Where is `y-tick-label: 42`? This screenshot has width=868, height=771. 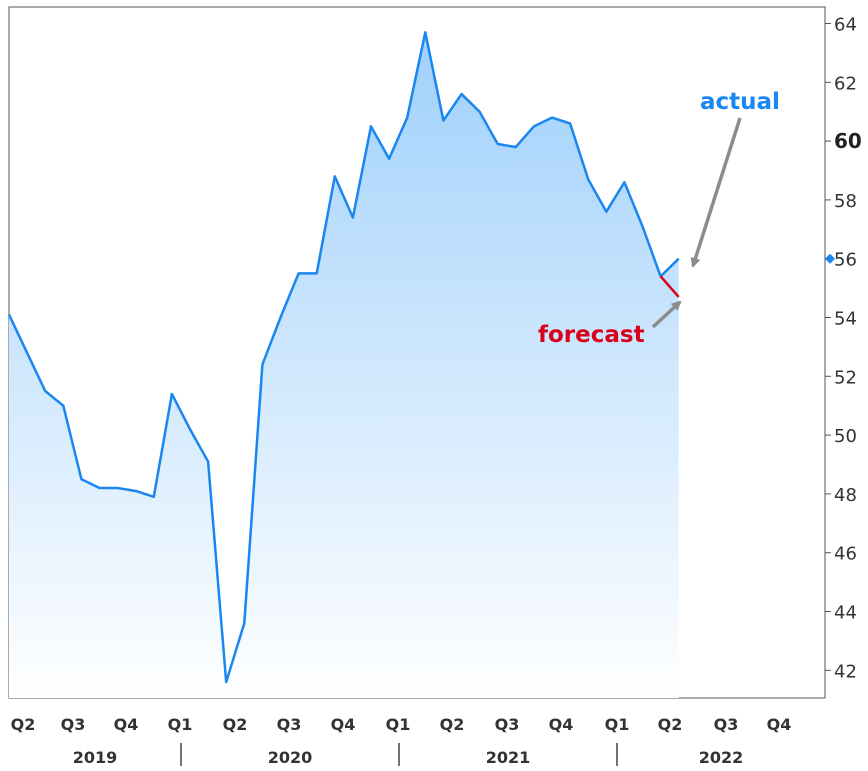
y-tick-label: 42 is located at coordinates (845, 671).